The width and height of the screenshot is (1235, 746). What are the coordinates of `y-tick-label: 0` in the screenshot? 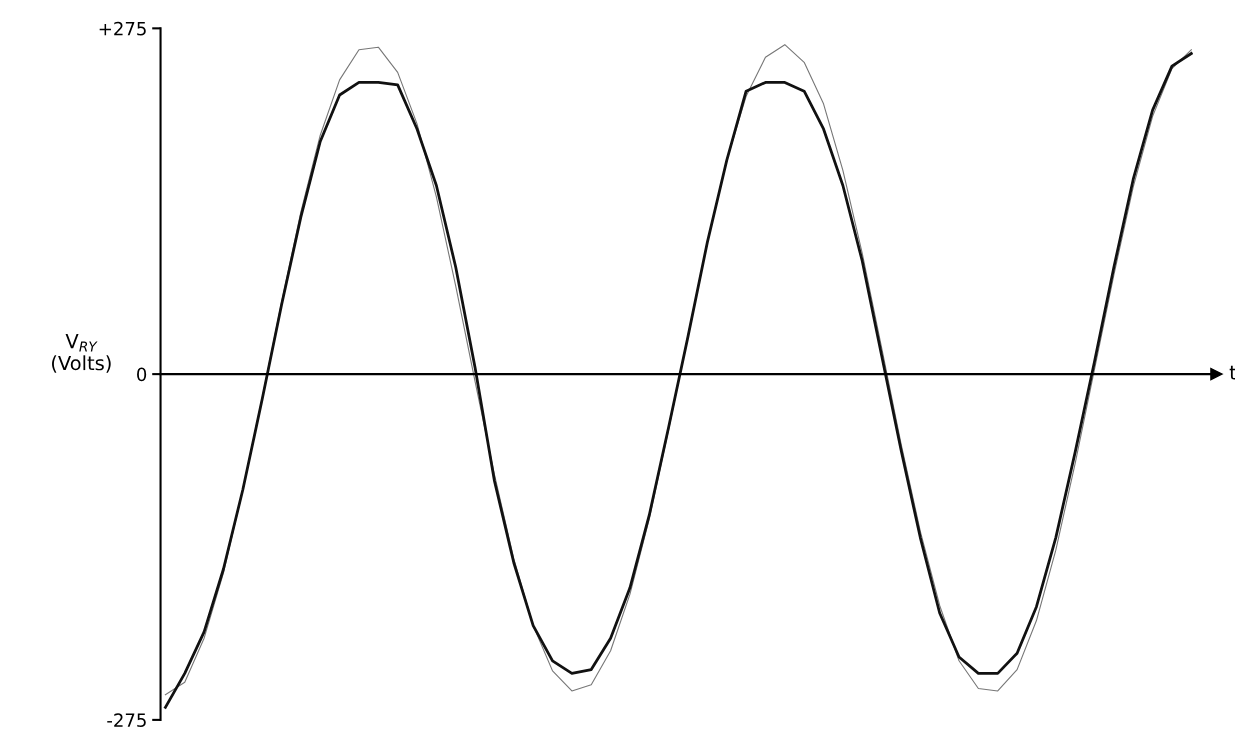 It's located at (142, 374).